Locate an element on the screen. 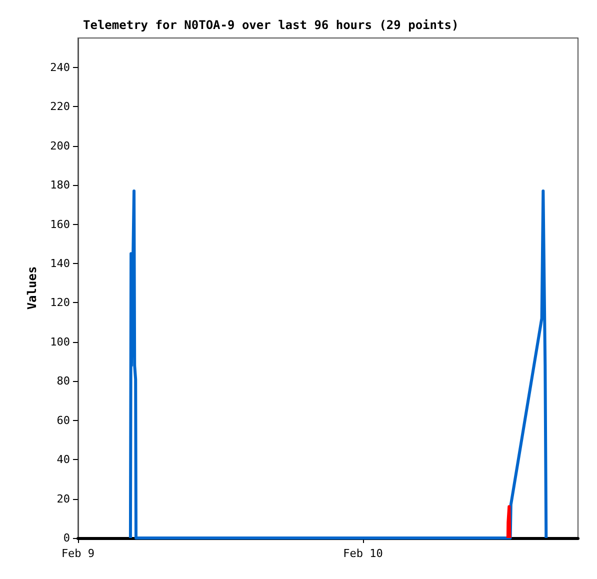 This screenshot has width=597, height=579. y-tick-label: 60 is located at coordinates (63, 420).